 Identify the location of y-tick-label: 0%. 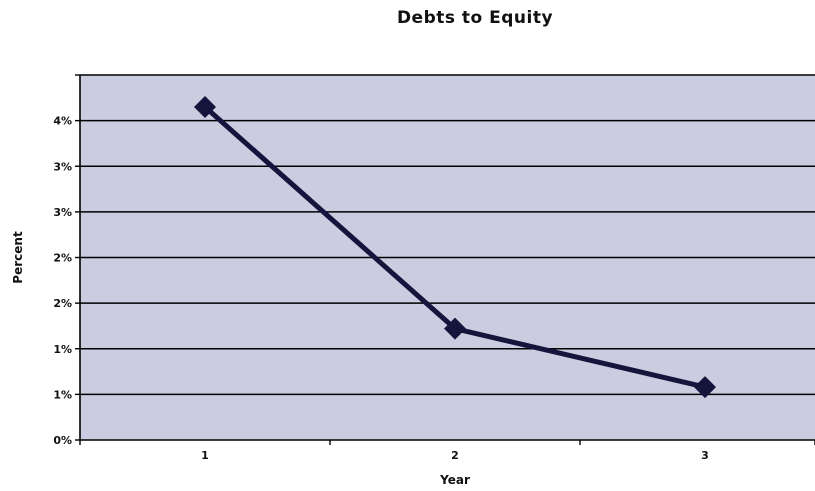
(62, 440).